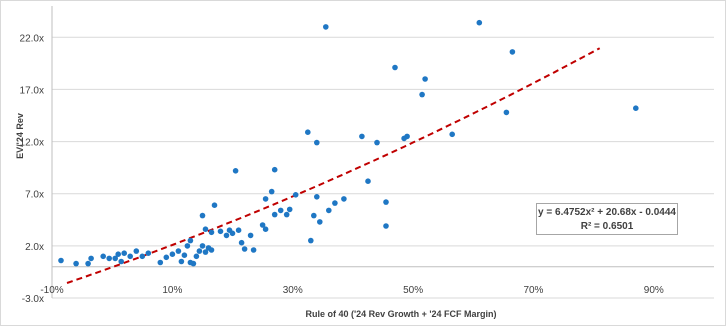 The image size is (726, 326). I want to click on x-tick-label: 90%, so click(654, 290).